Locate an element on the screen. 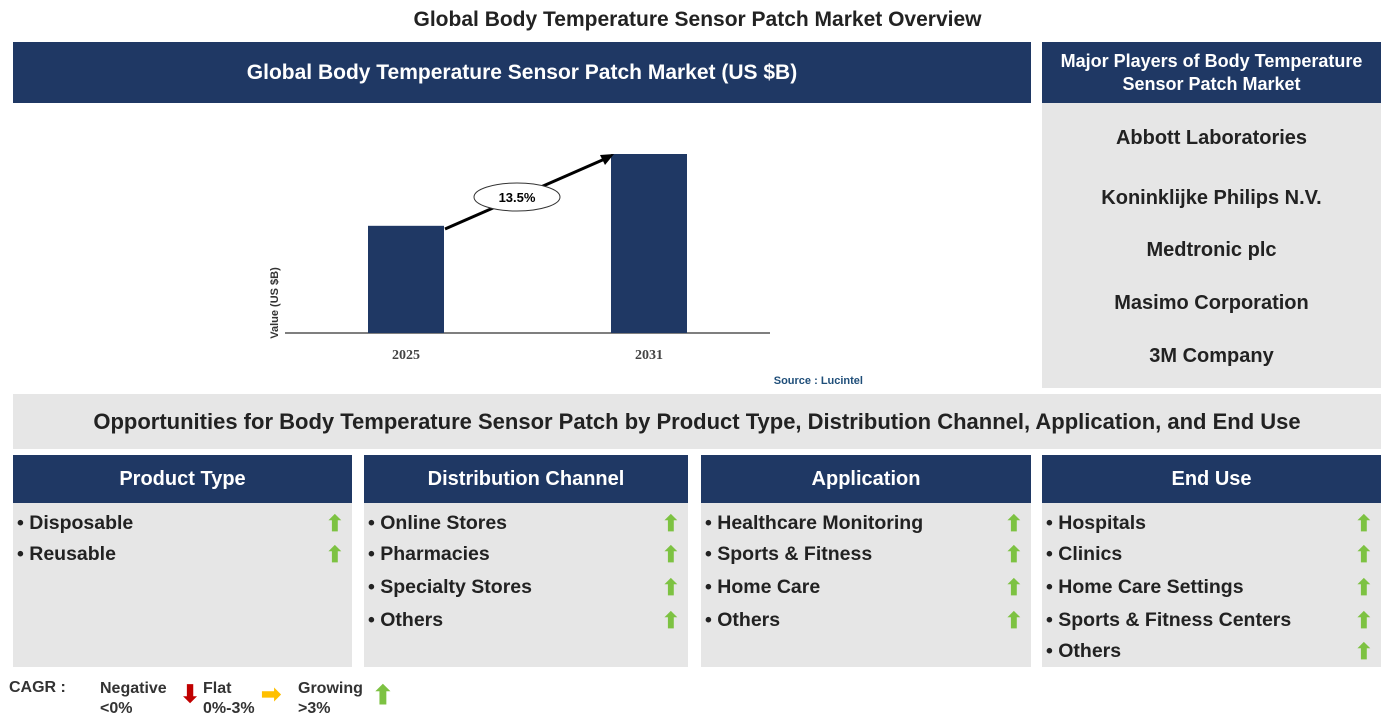 The image size is (1395, 721). column-header: End Use is located at coordinates (1211, 479).